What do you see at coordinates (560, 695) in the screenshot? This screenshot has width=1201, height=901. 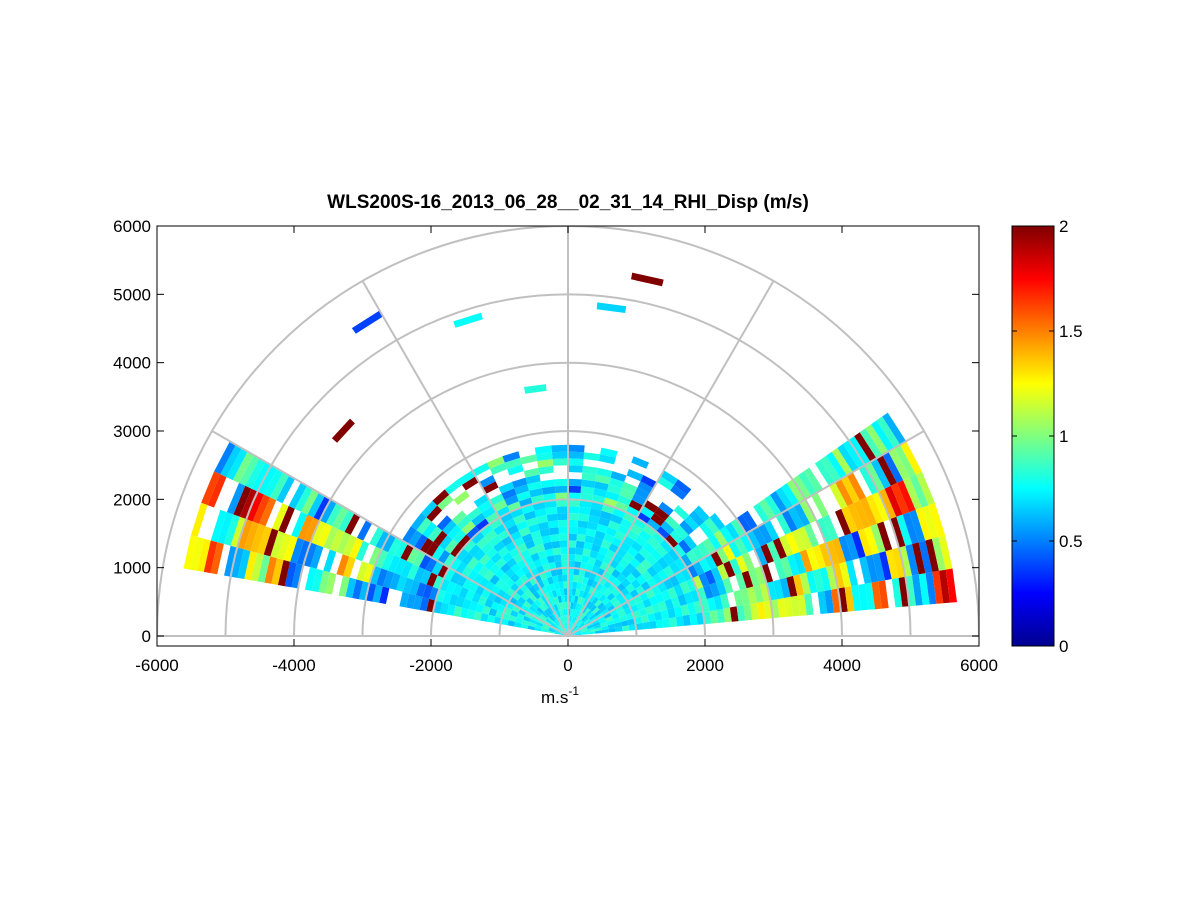 I see `x-axis-label: m.s-1` at bounding box center [560, 695].